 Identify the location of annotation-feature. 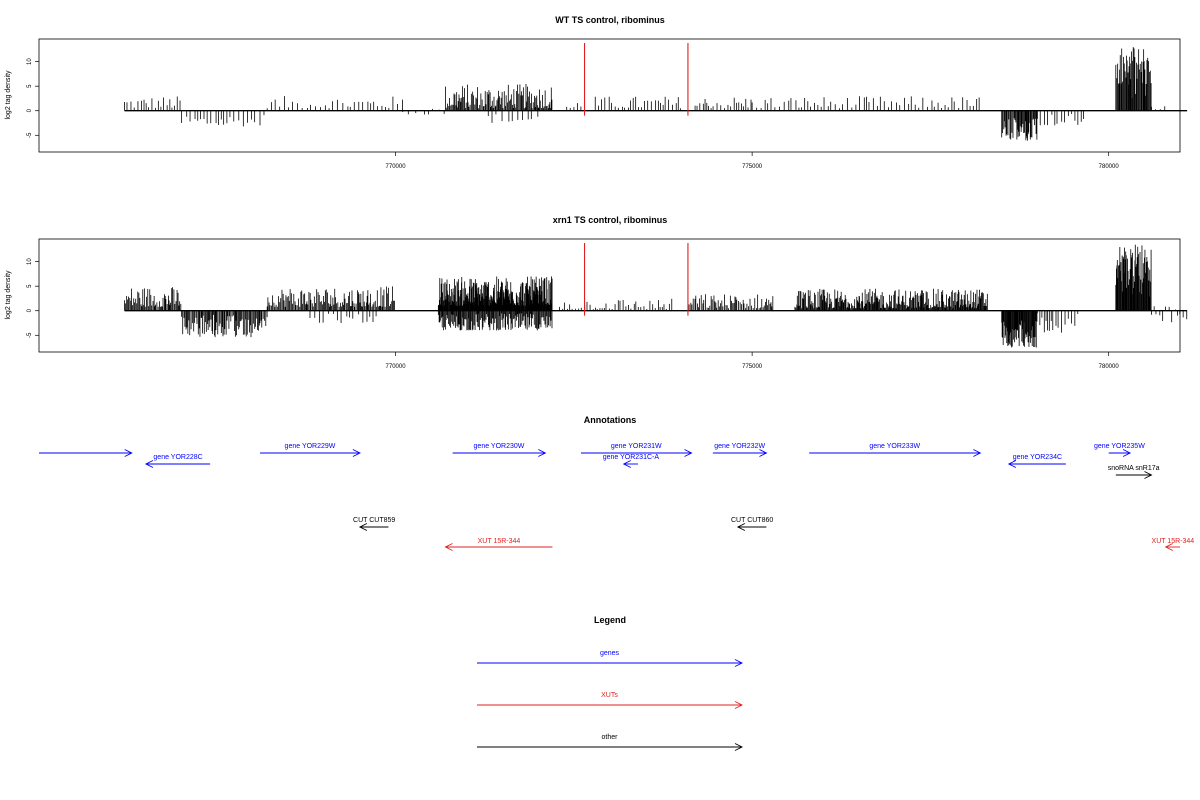
(86, 453).